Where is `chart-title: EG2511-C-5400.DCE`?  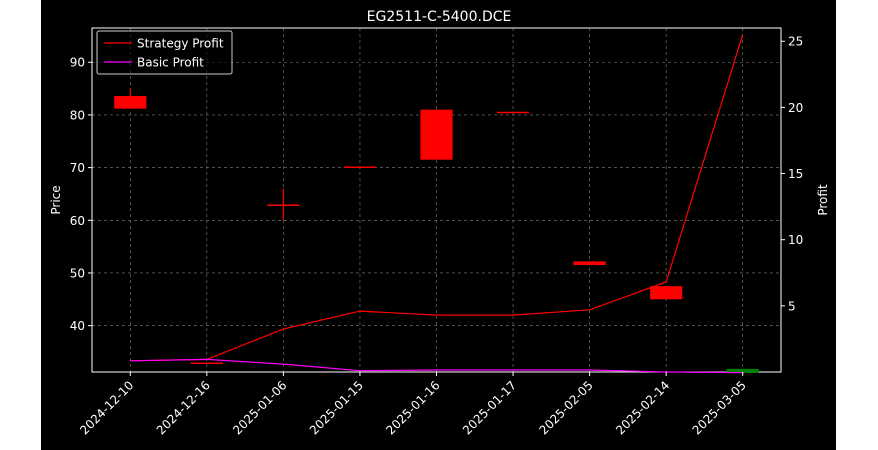
chart-title: EG2511-C-5400.DCE is located at coordinates (439, 17).